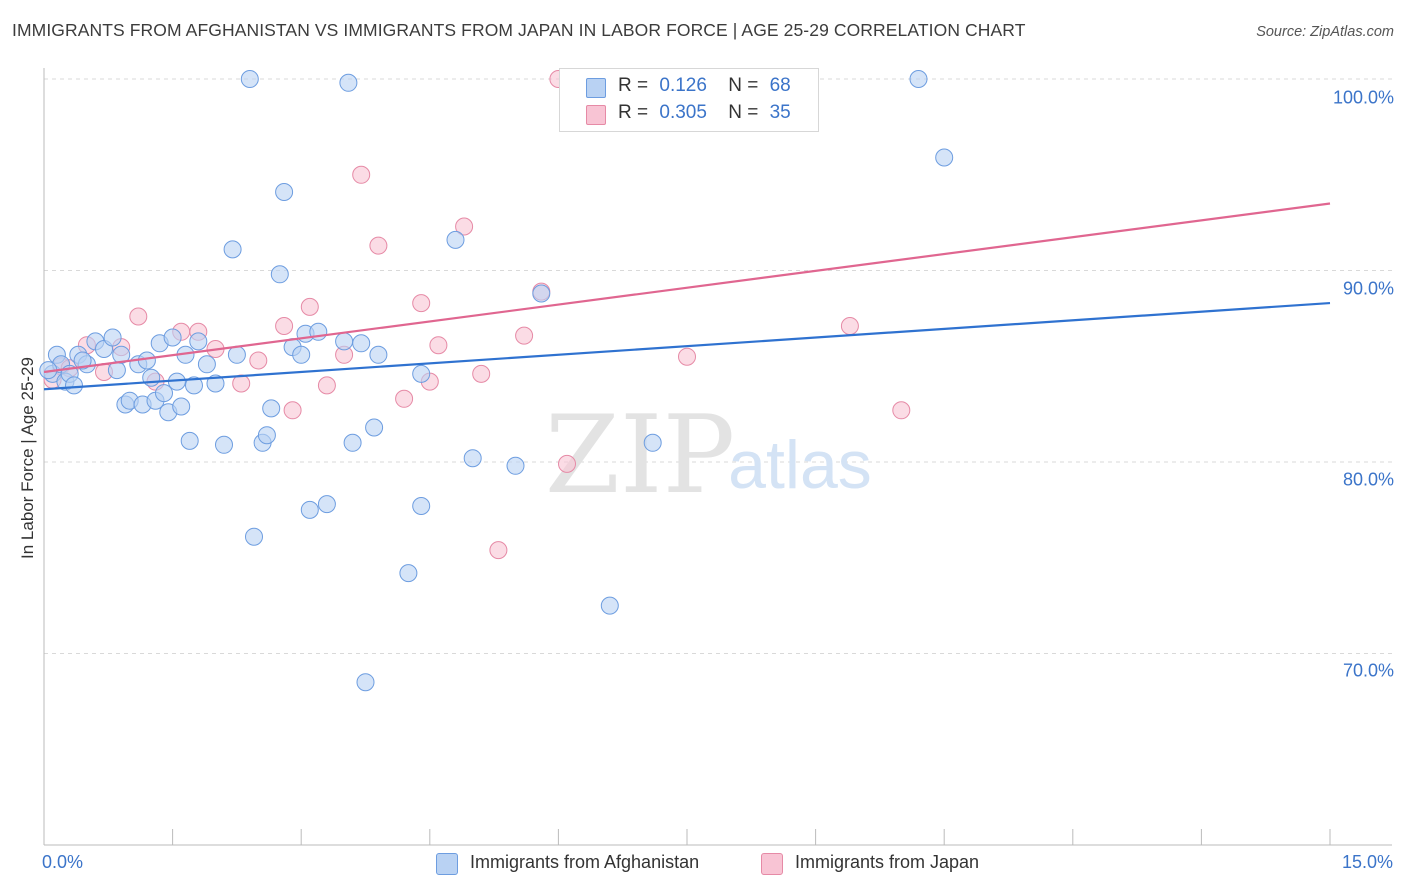 The width and height of the screenshot is (1406, 892). What do you see at coordinates (640, 455) in the screenshot?
I see `watermark-zip: ZIP` at bounding box center [640, 455].